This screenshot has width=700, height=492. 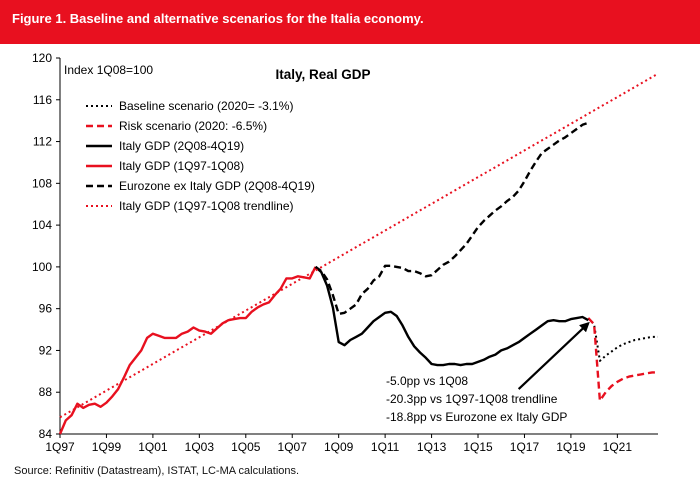 What do you see at coordinates (60, 447) in the screenshot?
I see `x-tick-label: 1Q97` at bounding box center [60, 447].